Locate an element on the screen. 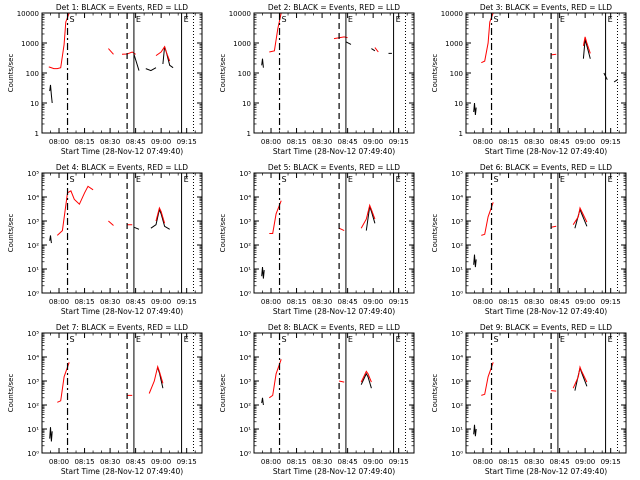 The width and height of the screenshot is (640, 480). panel-title: Det 7: BLACK = Events, RED = LLD is located at coordinates (122, 327).